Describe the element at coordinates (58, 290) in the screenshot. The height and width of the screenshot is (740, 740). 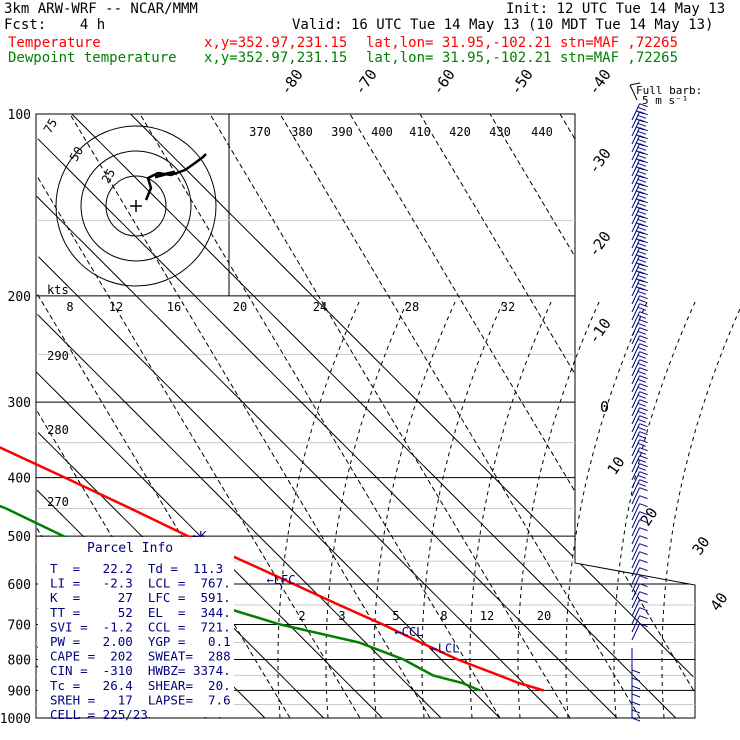
I see `kts-label: kts` at that location.